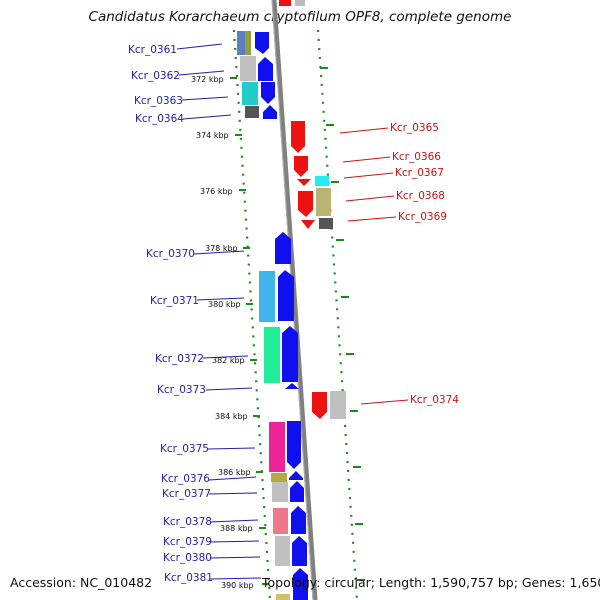  What do you see at coordinates (187, 558) in the screenshot?
I see `gene-label-kcr-0380: Kcr_0380` at bounding box center [187, 558].